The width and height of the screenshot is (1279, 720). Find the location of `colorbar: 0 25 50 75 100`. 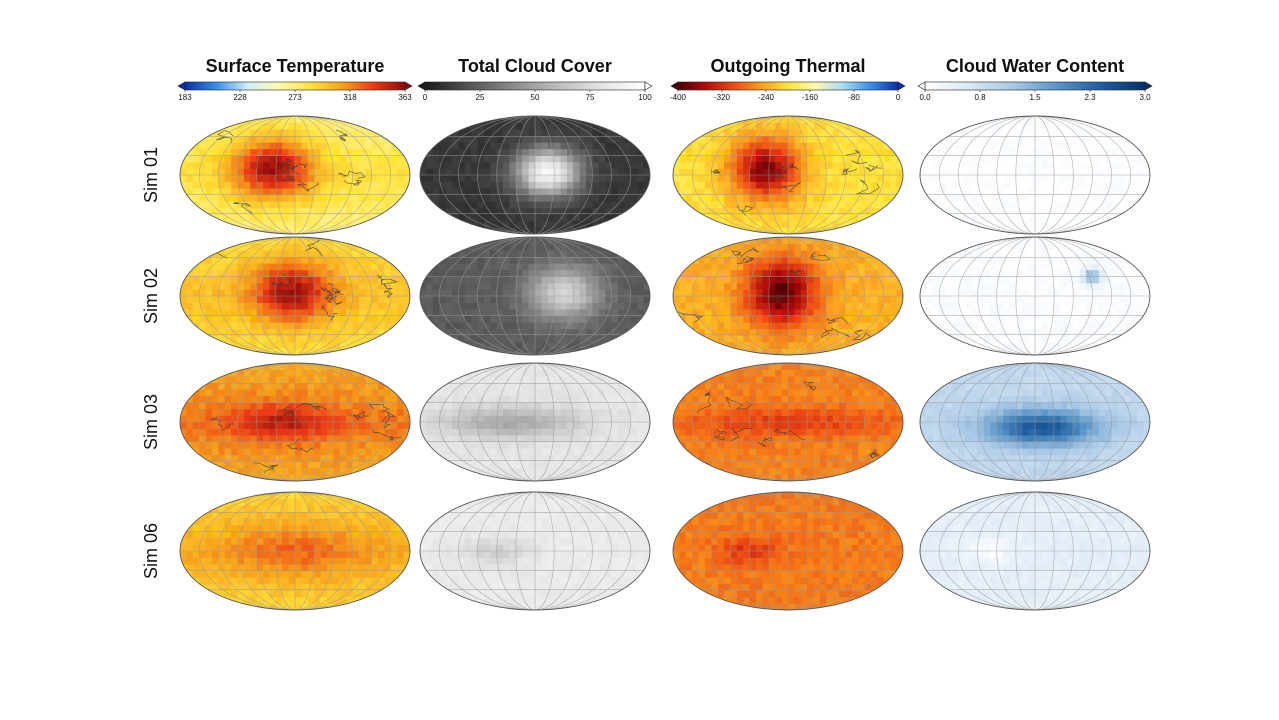

colorbar: 0 25 50 75 100 is located at coordinates (535, 91).